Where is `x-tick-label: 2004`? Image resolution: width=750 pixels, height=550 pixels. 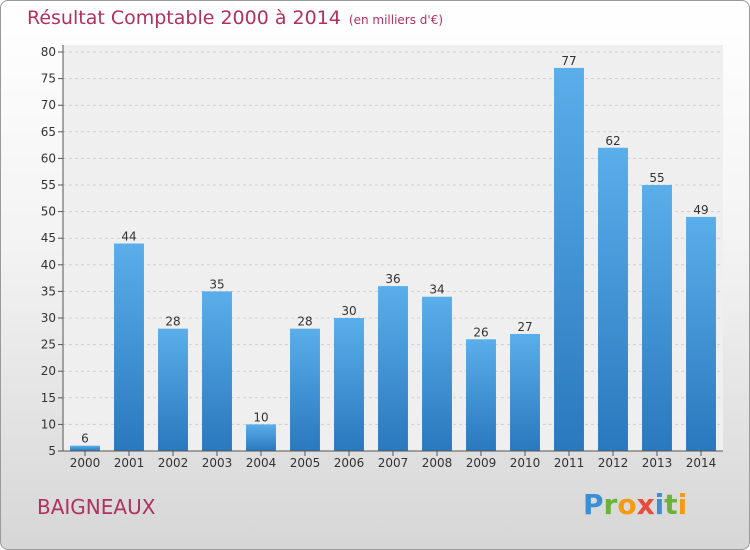
x-tick-label: 2004 is located at coordinates (261, 463).